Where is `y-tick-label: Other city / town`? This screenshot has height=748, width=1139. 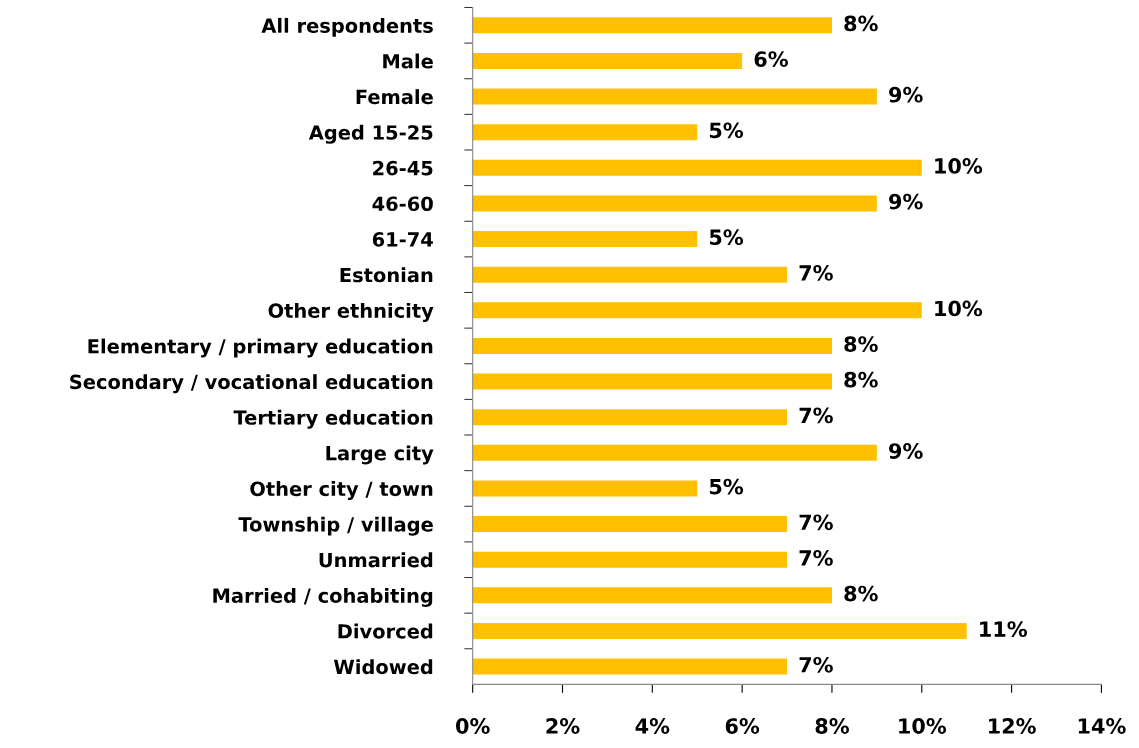
y-tick-label: Other city / town is located at coordinates (341, 491).